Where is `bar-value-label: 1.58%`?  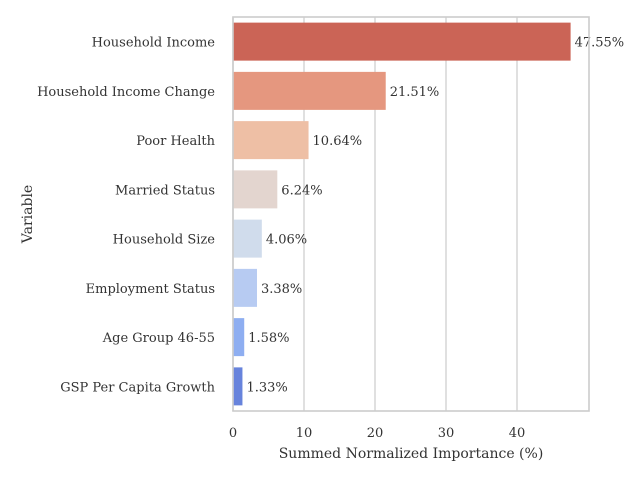
bar-value-label: 1.58% is located at coordinates (268, 338).